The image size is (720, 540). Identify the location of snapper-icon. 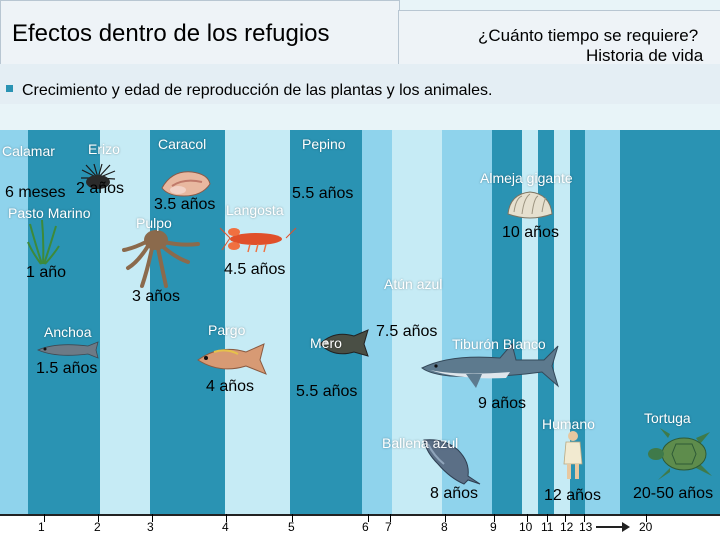
(232, 359).